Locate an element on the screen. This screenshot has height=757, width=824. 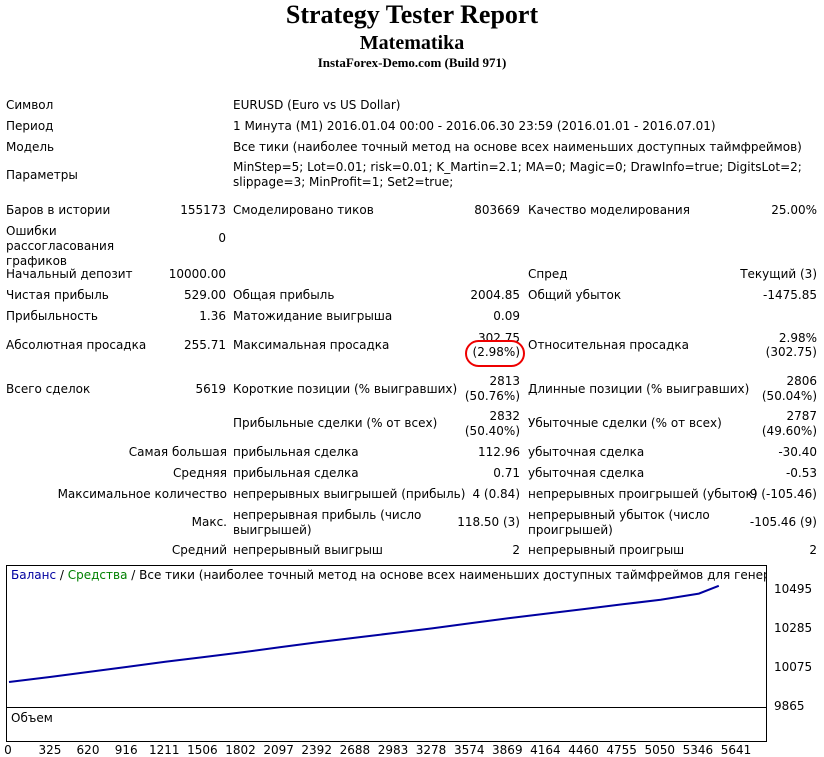
x-tick-label: 4460 is located at coordinates (583, 750).